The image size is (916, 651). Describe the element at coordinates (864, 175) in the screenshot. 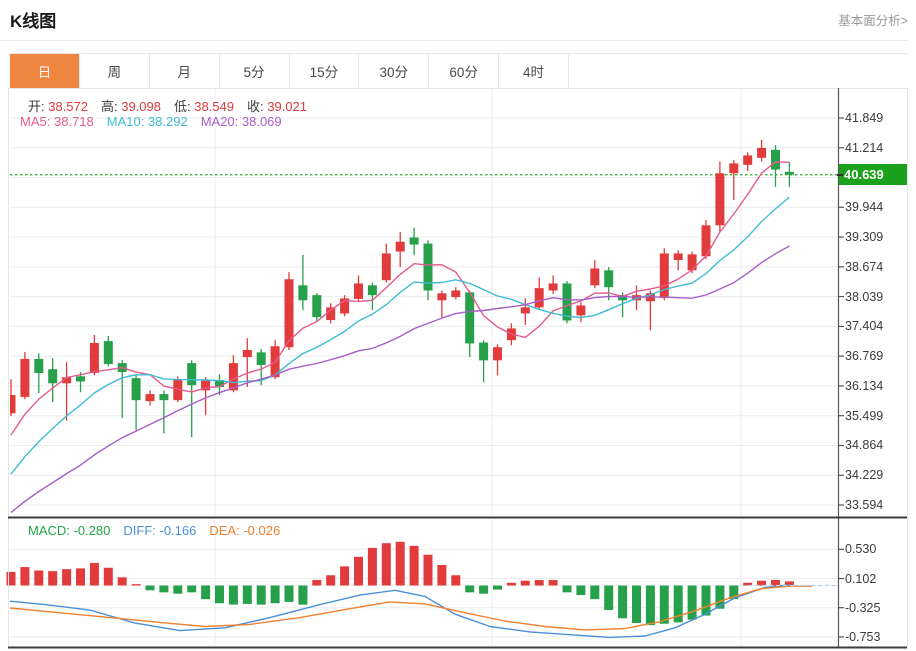

I see `current-price-value: 40.639` at that location.